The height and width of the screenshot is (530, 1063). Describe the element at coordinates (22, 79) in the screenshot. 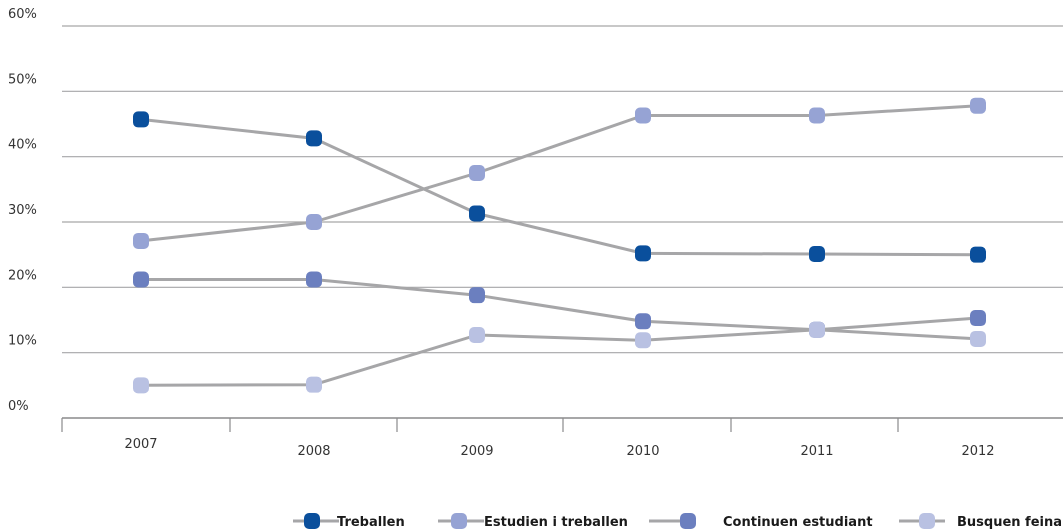

I see `y-tick-label: 50%` at that location.